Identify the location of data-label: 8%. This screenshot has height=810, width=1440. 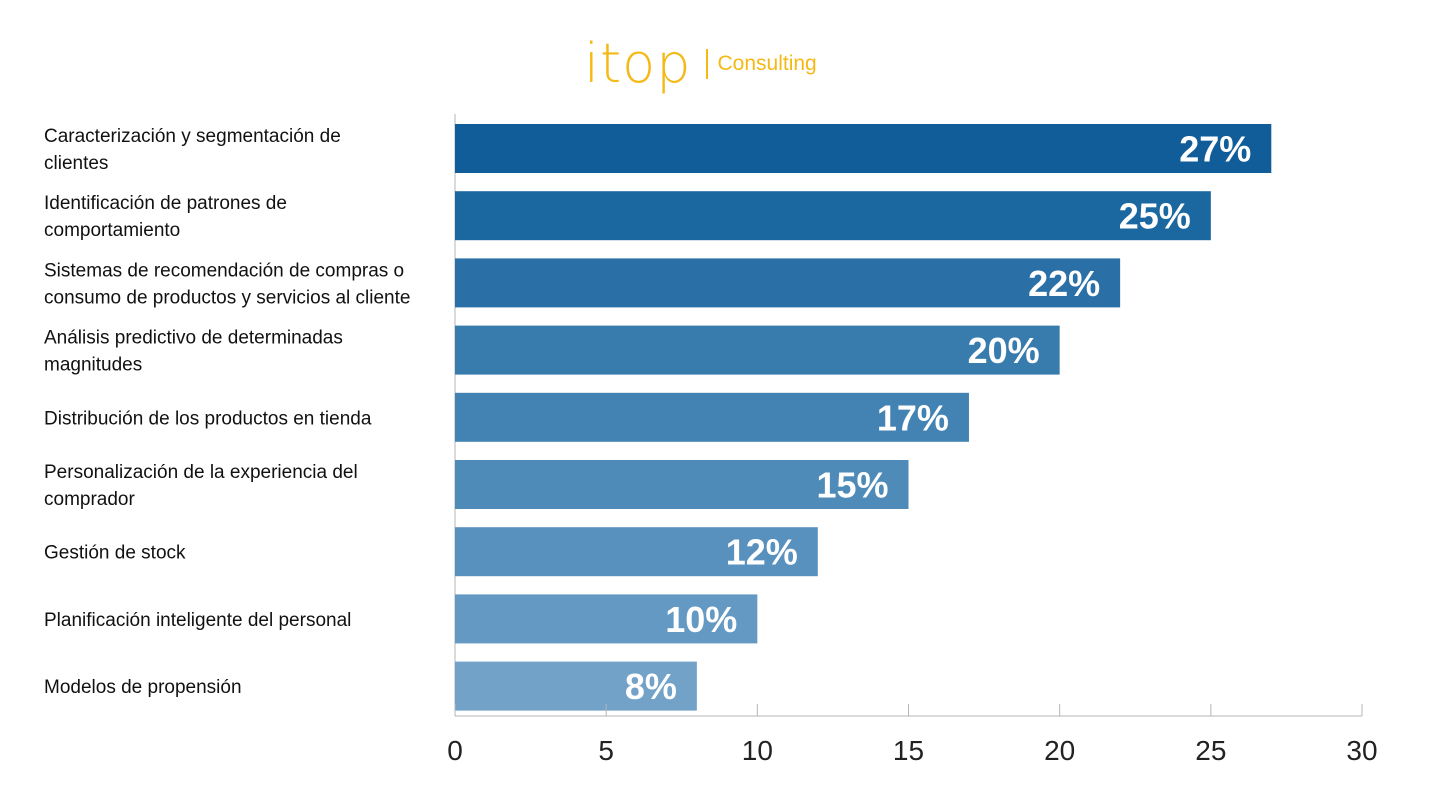
(651, 686).